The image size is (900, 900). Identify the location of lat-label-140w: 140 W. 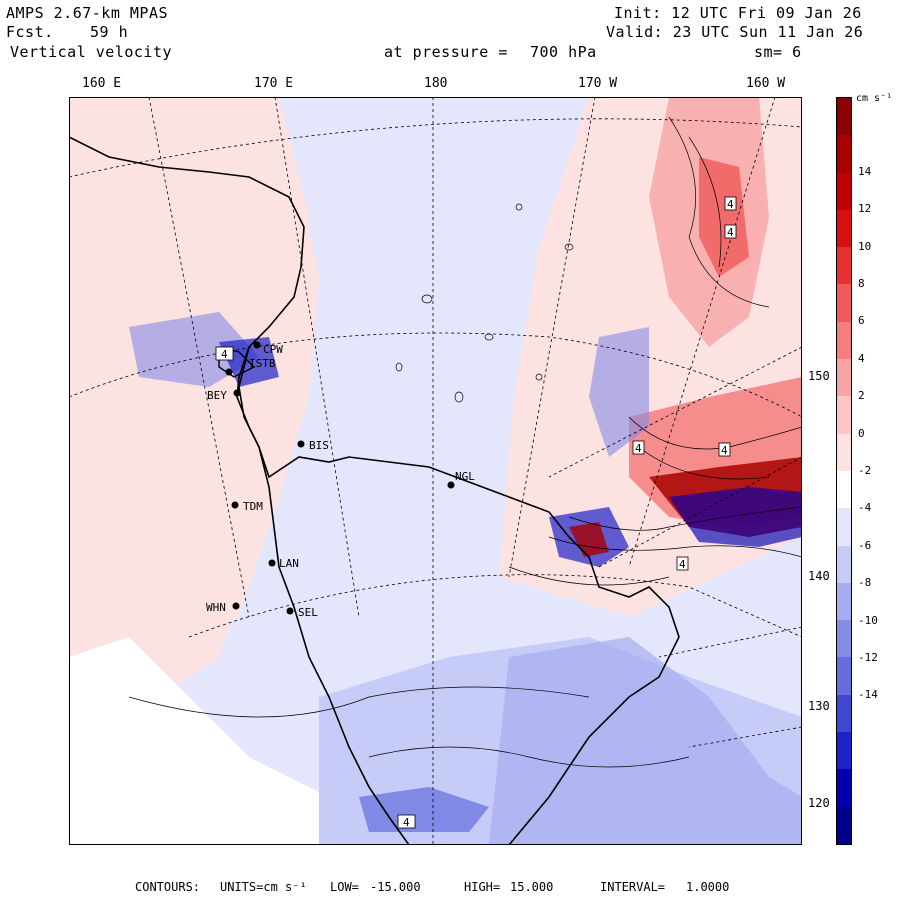
(826, 576).